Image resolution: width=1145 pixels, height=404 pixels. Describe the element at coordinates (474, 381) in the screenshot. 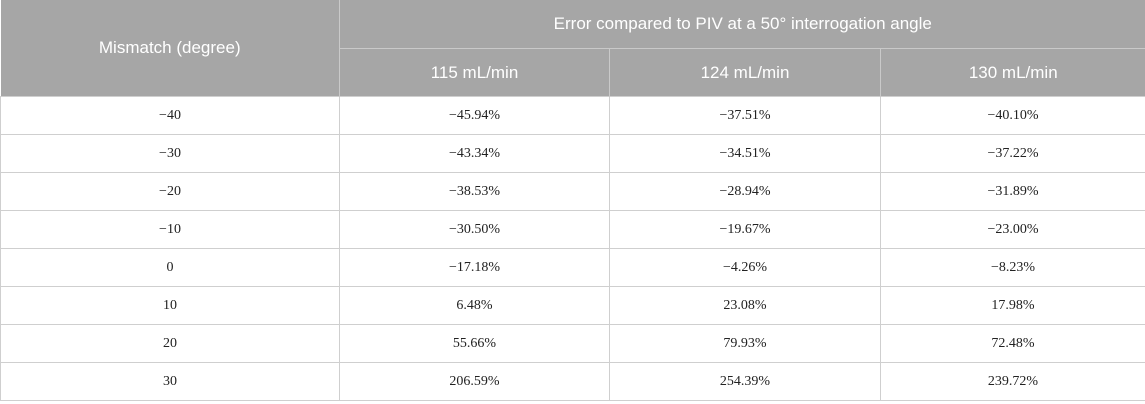

I see `cell-value: 206.59%` at that location.